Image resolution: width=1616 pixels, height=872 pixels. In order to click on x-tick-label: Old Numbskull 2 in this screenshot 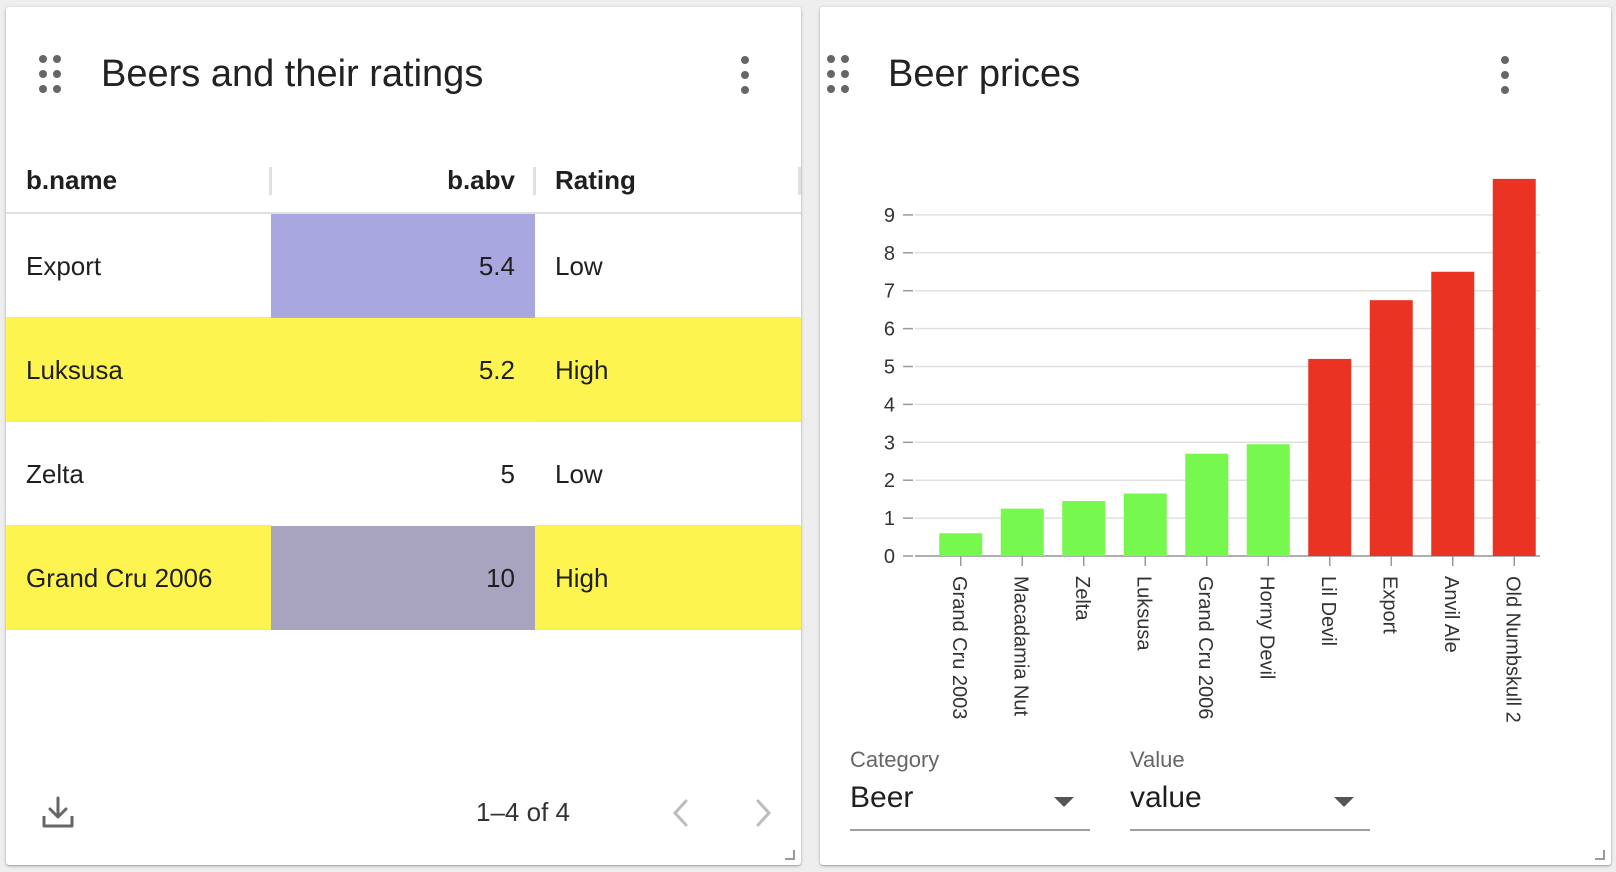, I will do `click(1512, 649)`.